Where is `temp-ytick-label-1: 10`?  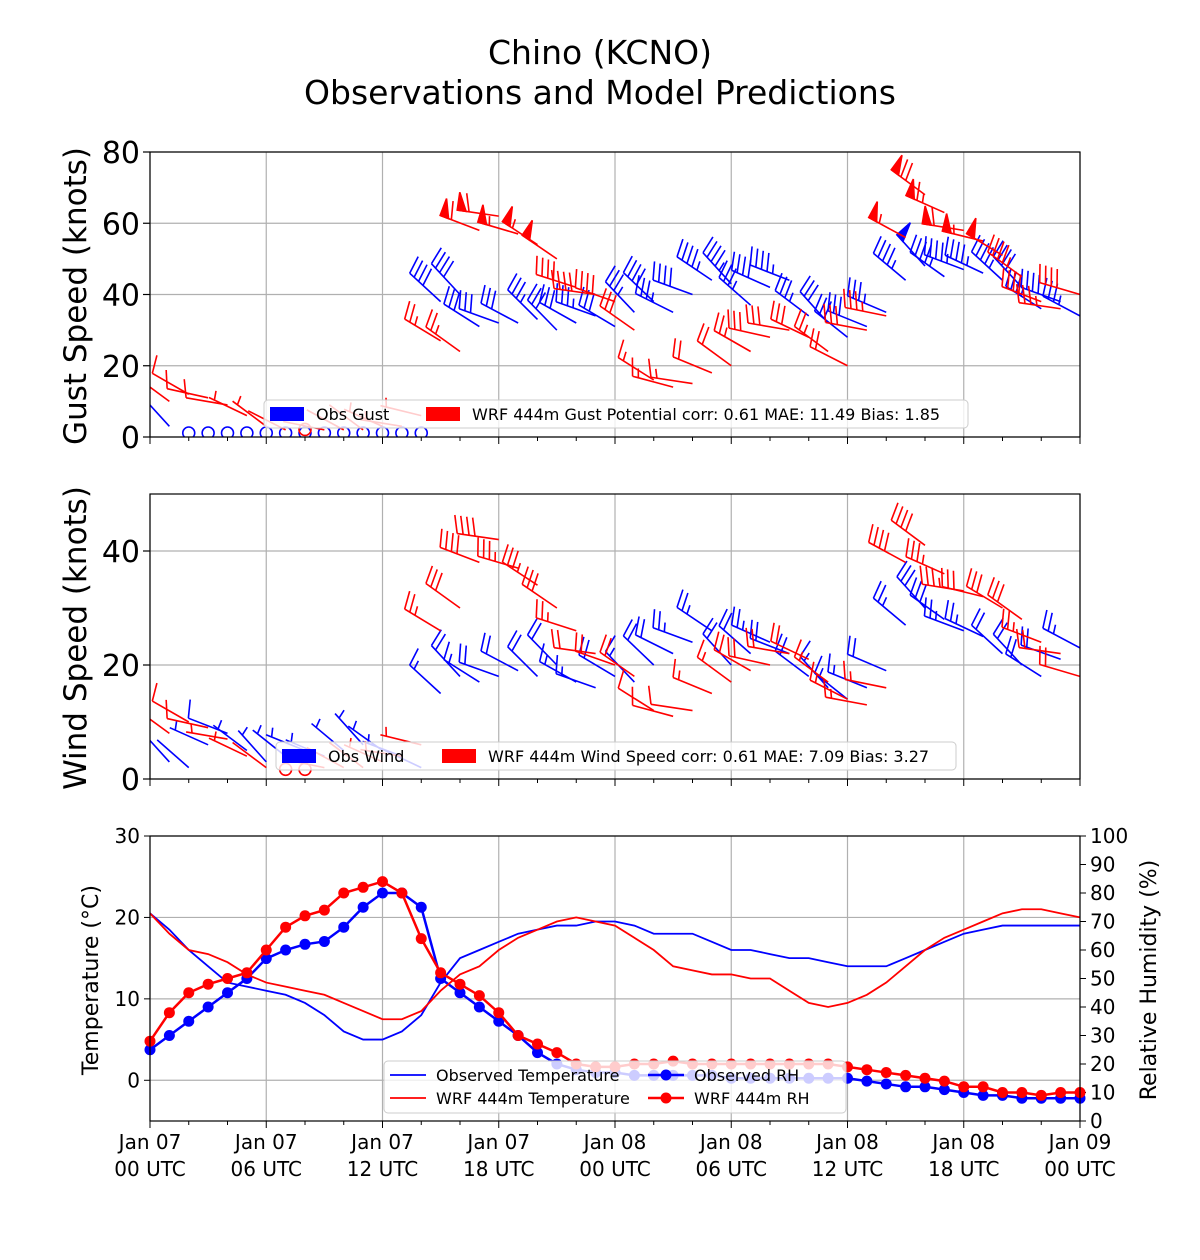
temp-ytick-label-1: 10 is located at coordinates (127, 999).